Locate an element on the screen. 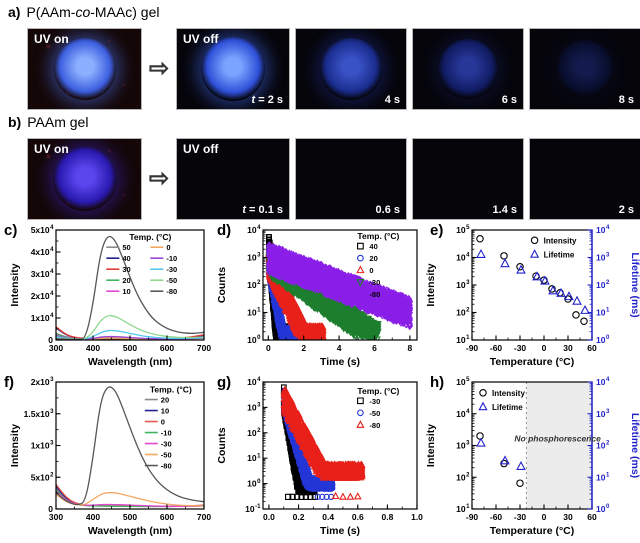 The image size is (640, 543). panel-h: h) is located at coordinates (533, 458).